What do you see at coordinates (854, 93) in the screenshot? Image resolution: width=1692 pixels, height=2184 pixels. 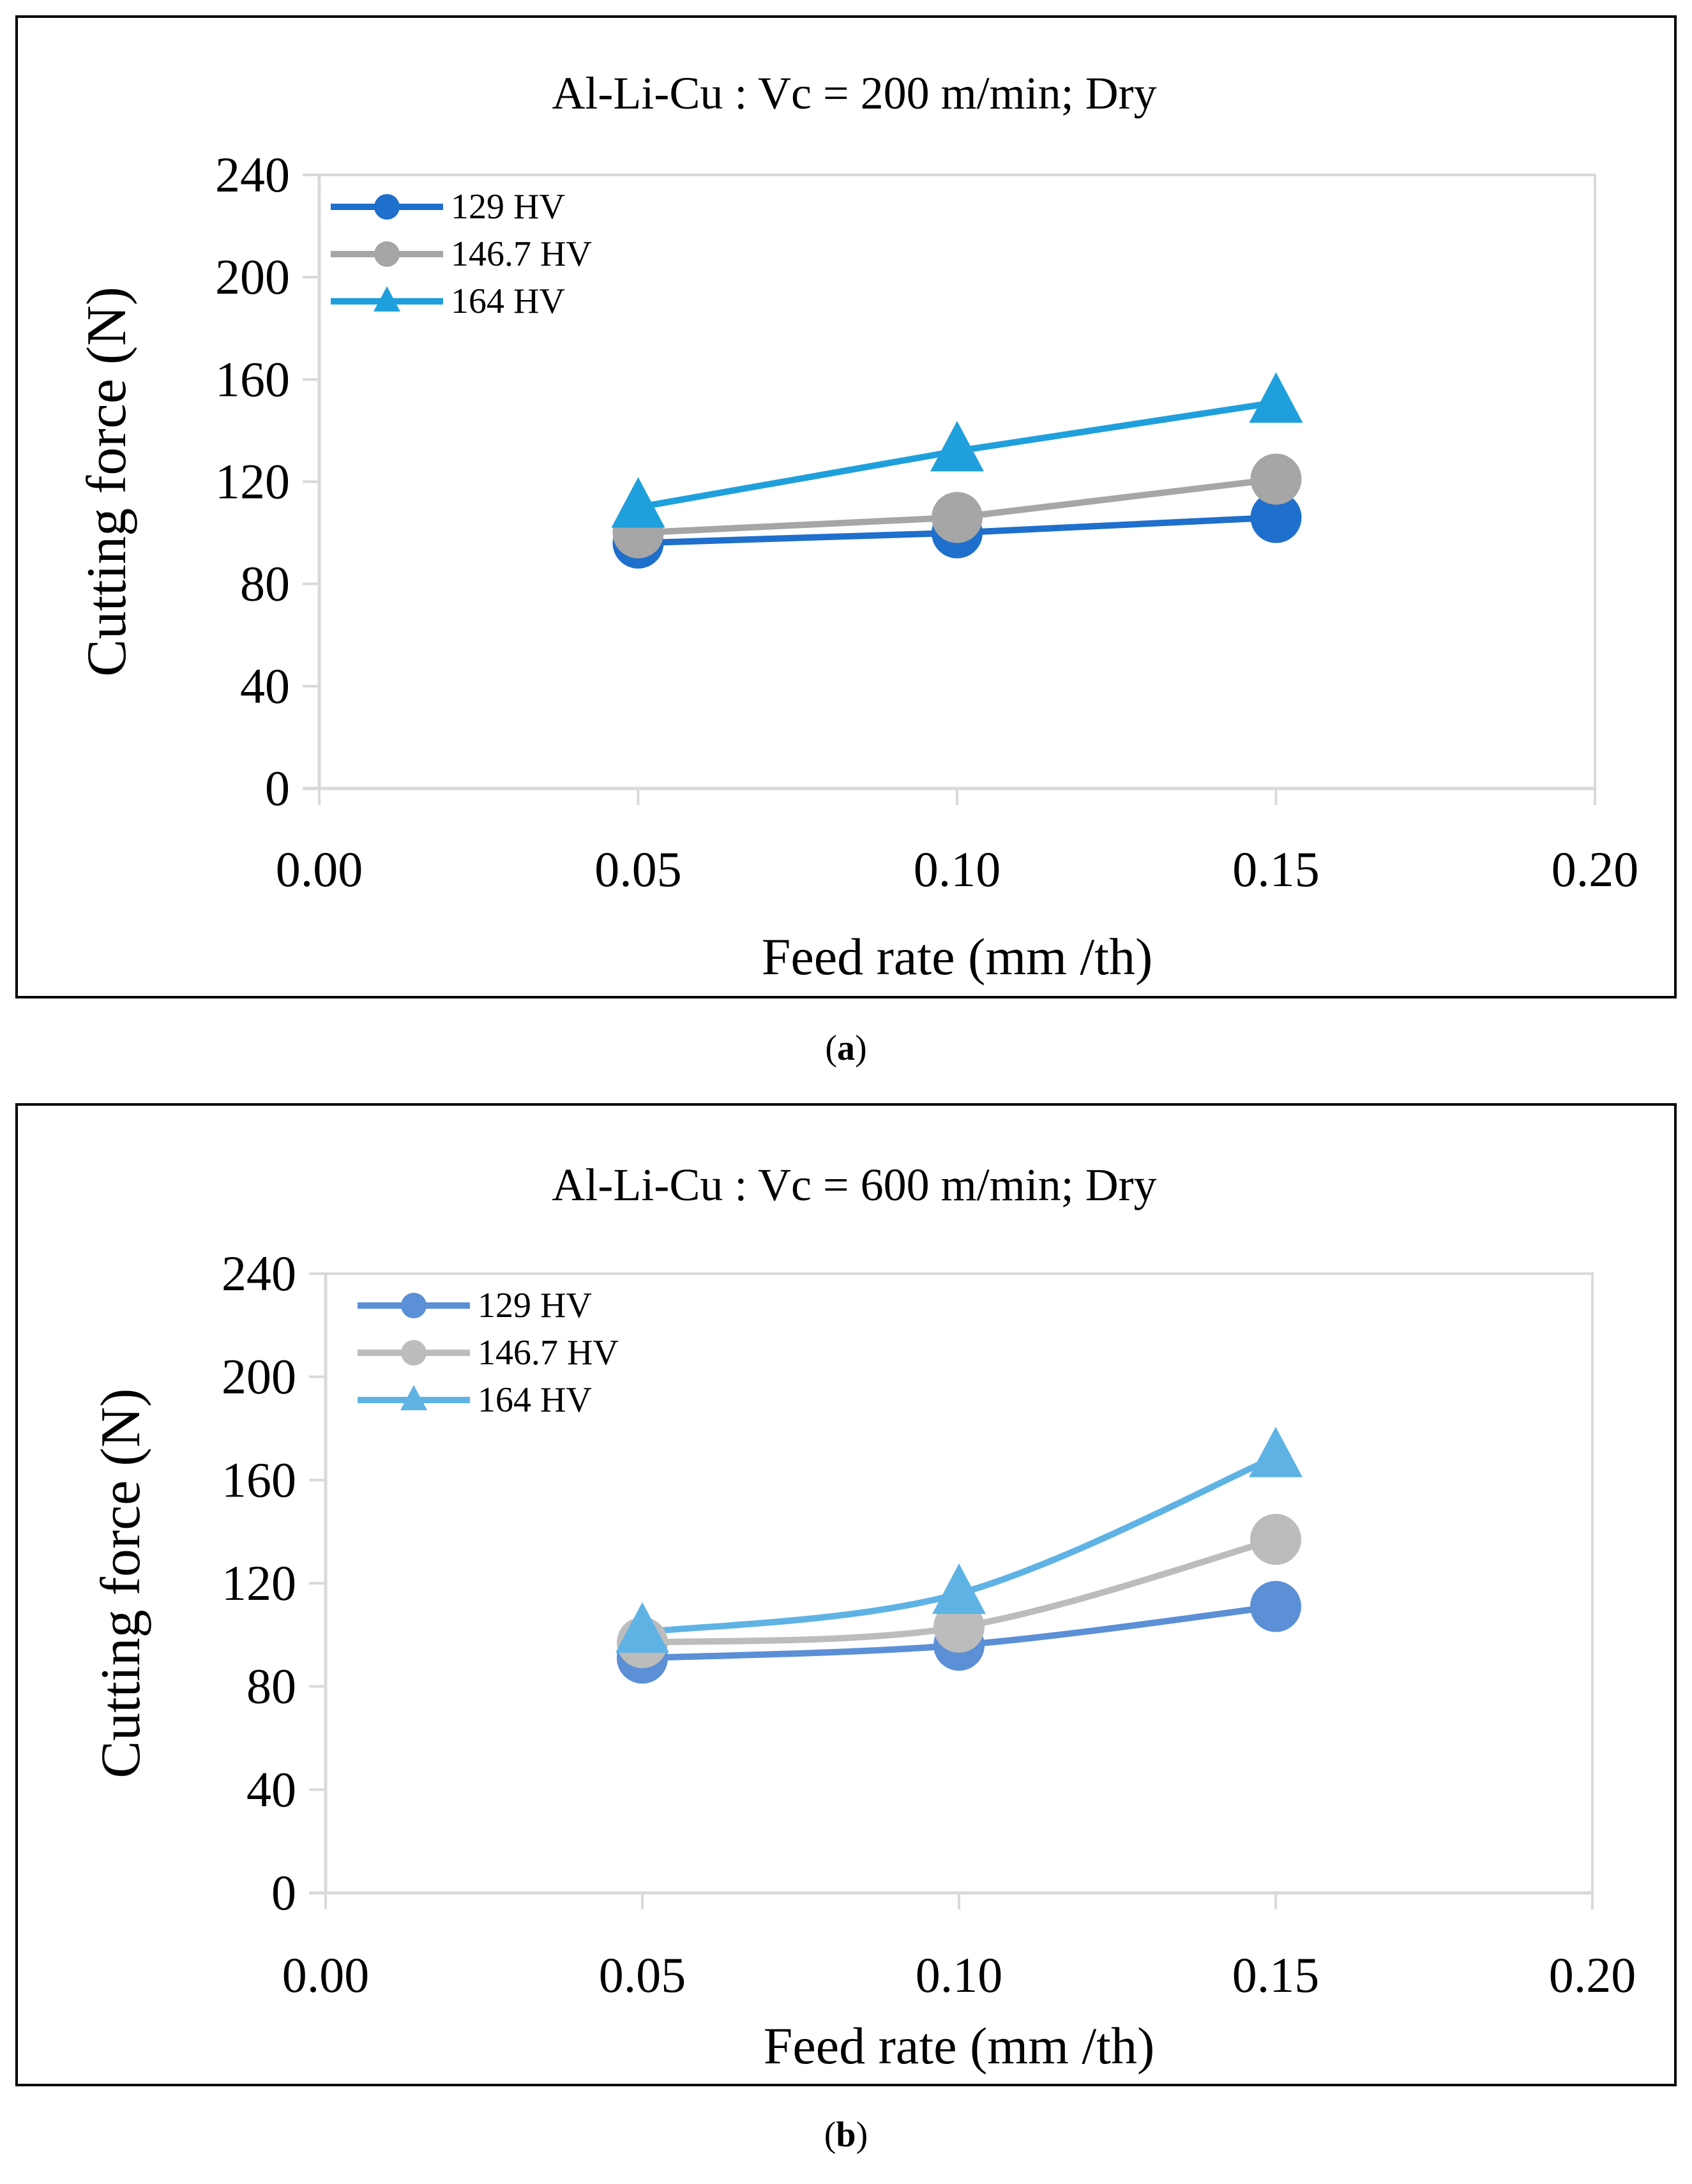 I see `chart-title: Al-Li-Cu : Vc = 200 m/min; Dry` at bounding box center [854, 93].